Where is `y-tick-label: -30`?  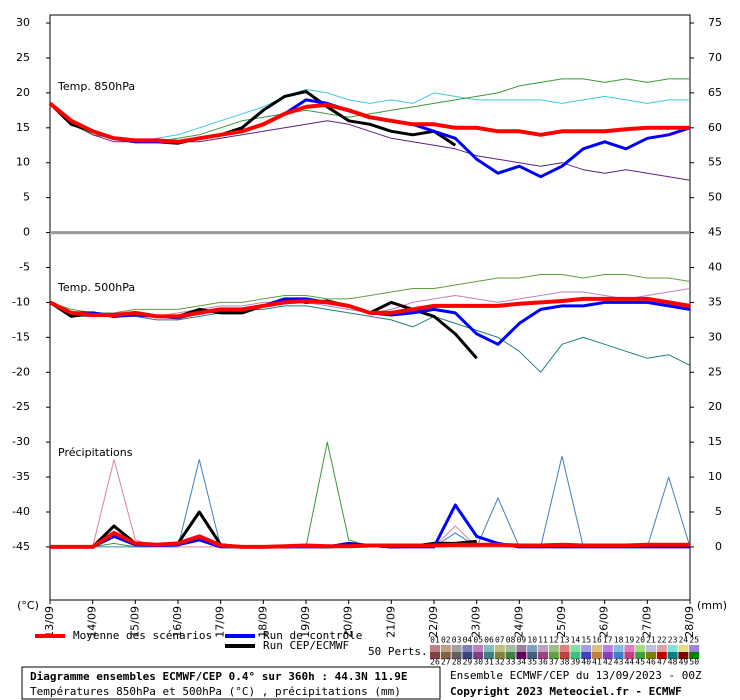 y-tick-label: -30 is located at coordinates (21, 441).